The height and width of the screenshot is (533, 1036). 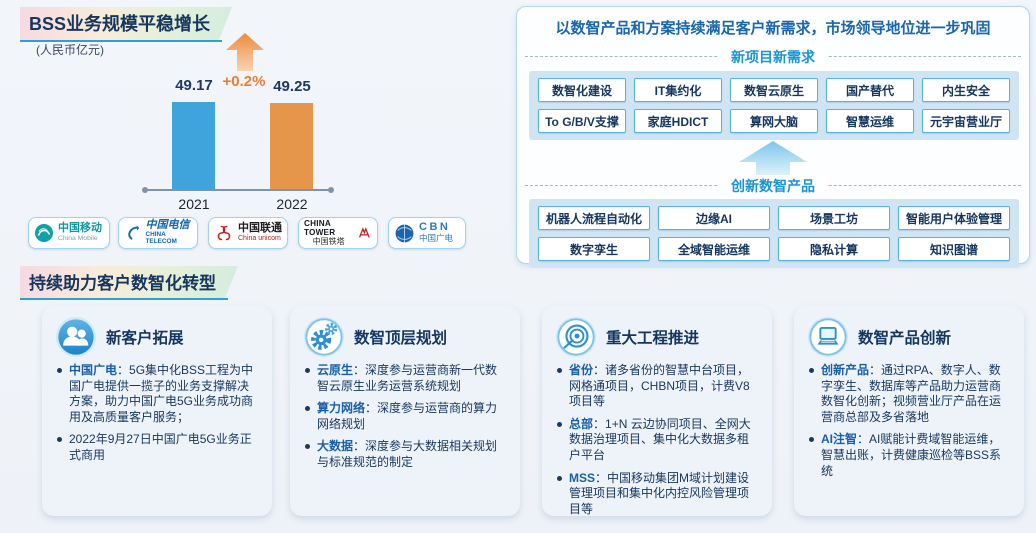 I want to click on chart-section-title-text: BSS业务规模平稳增长, so click(x=126, y=23).